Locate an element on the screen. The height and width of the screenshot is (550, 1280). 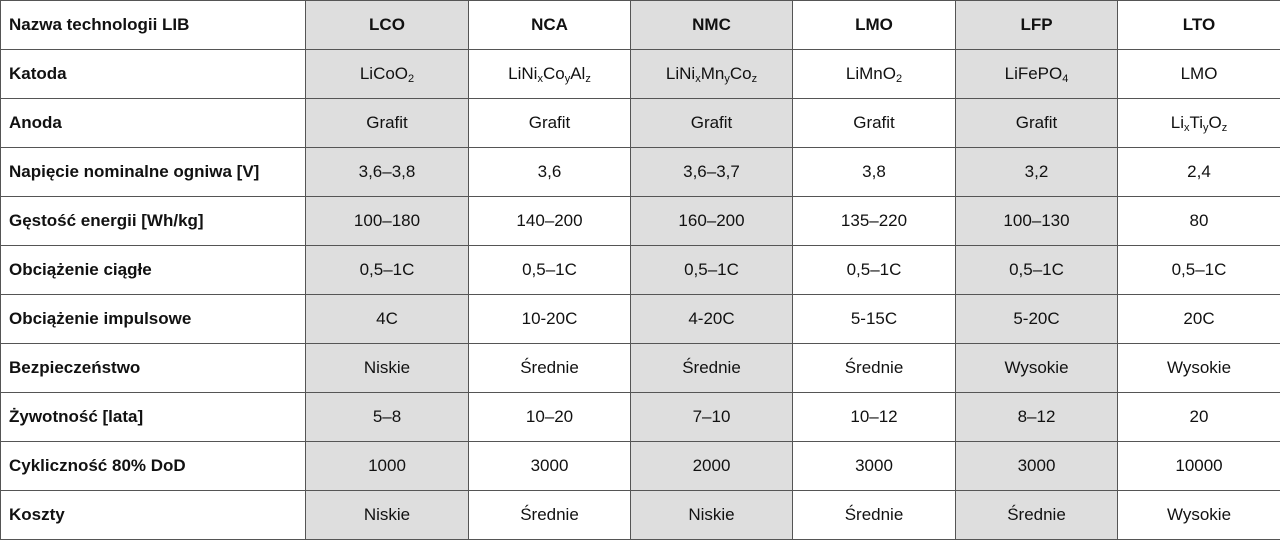
table-cell: LiCoO2 is located at coordinates (387, 74).